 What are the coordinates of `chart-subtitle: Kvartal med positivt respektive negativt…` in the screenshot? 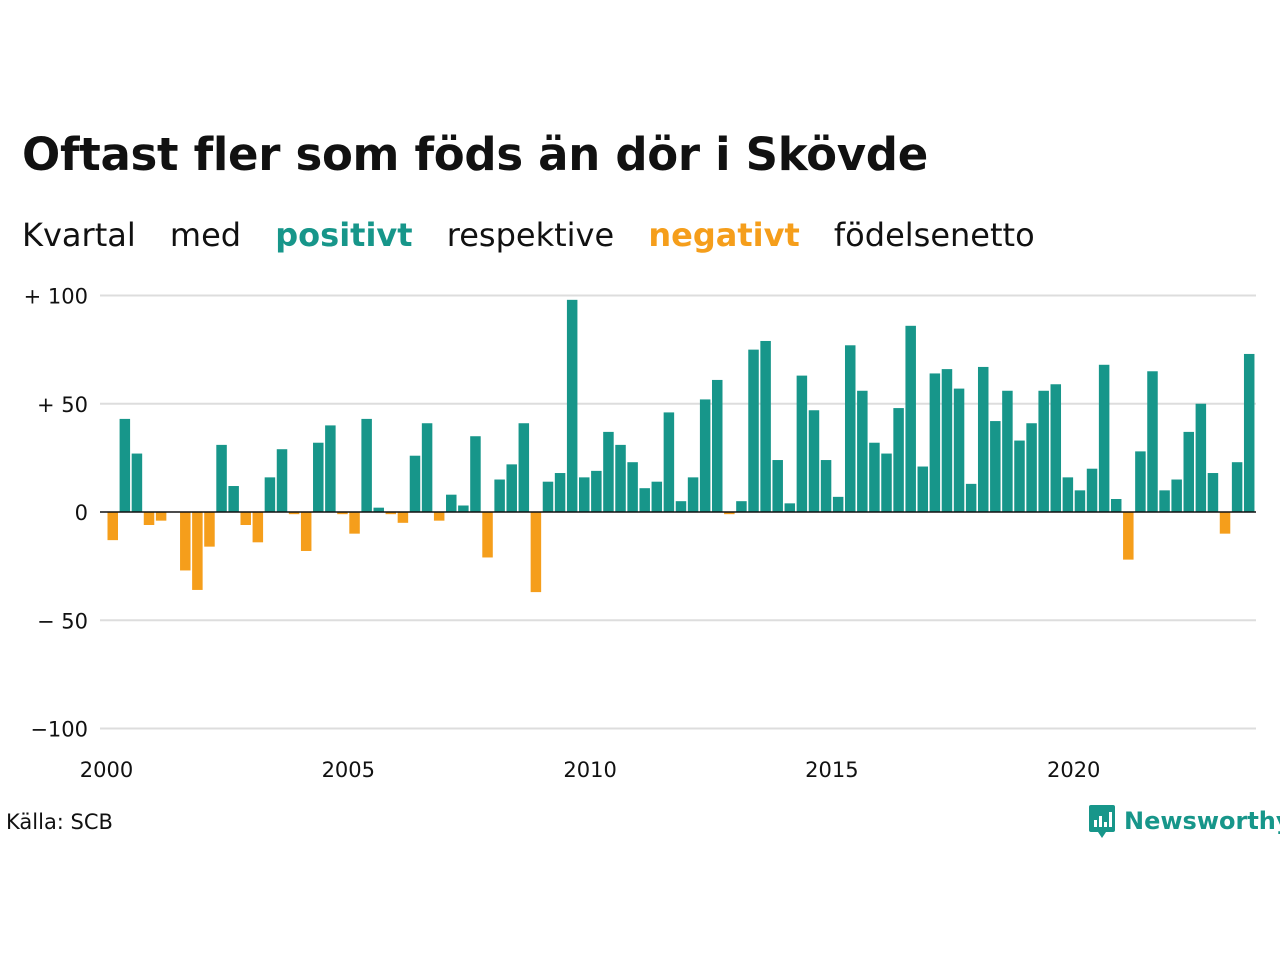 It's located at (540, 235).